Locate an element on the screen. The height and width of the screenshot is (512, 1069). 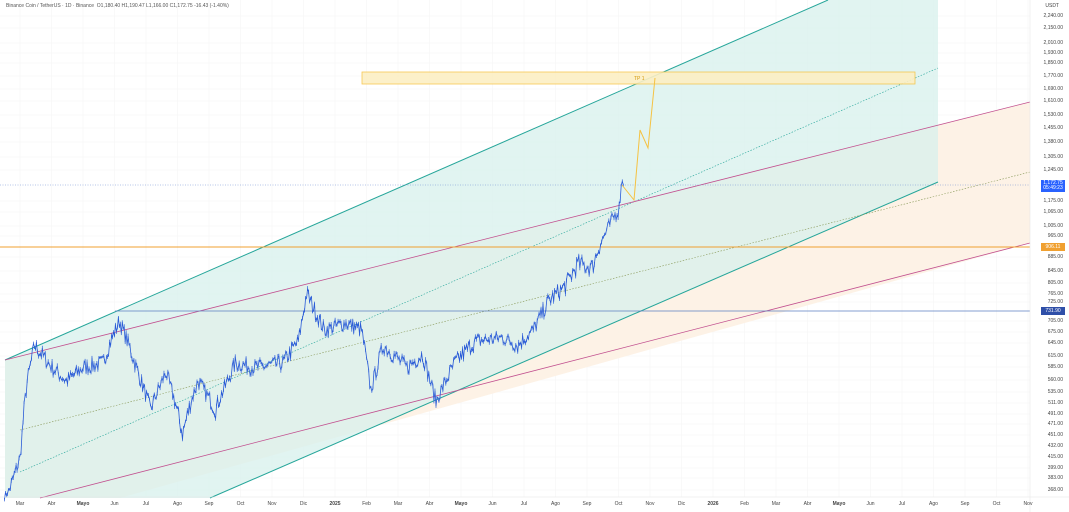
projection-path is located at coordinates (638, 139).